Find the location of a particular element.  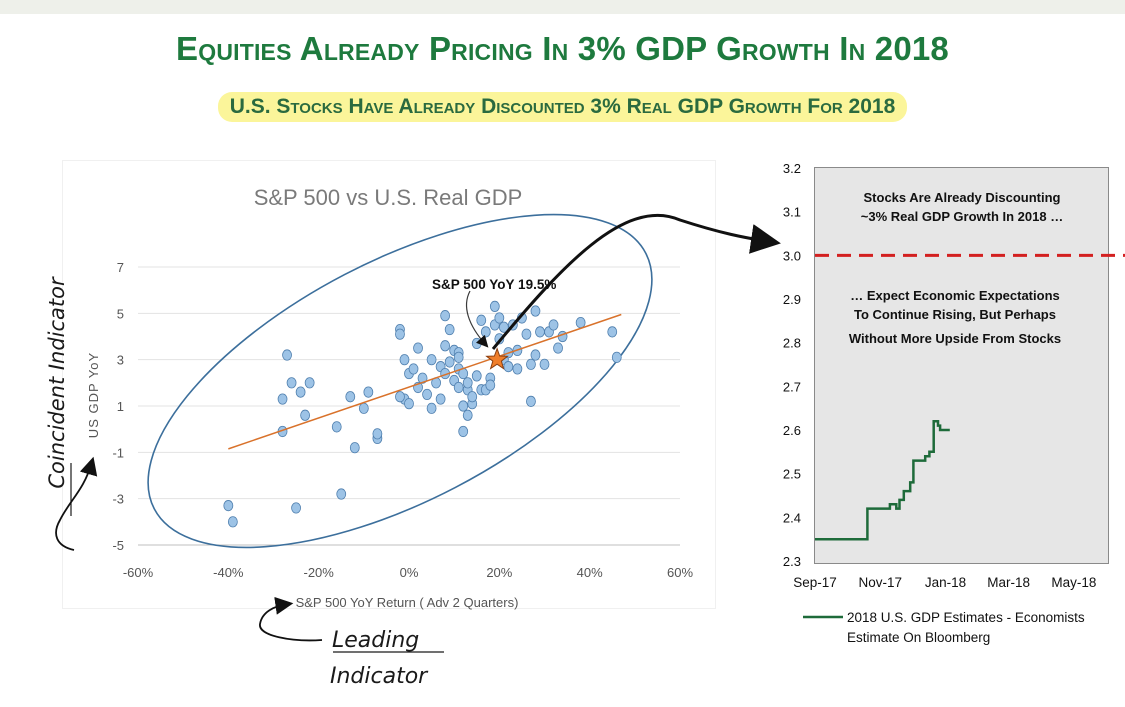

gdp-x-tick-label: Sep-17 is located at coordinates (815, 582).